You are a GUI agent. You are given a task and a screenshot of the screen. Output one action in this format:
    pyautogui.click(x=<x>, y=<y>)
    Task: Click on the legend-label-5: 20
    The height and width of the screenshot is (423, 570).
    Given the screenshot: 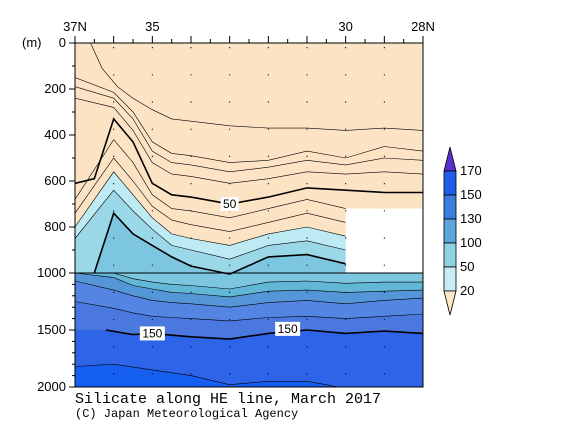 What is the action you would take?
    pyautogui.click(x=467, y=290)
    